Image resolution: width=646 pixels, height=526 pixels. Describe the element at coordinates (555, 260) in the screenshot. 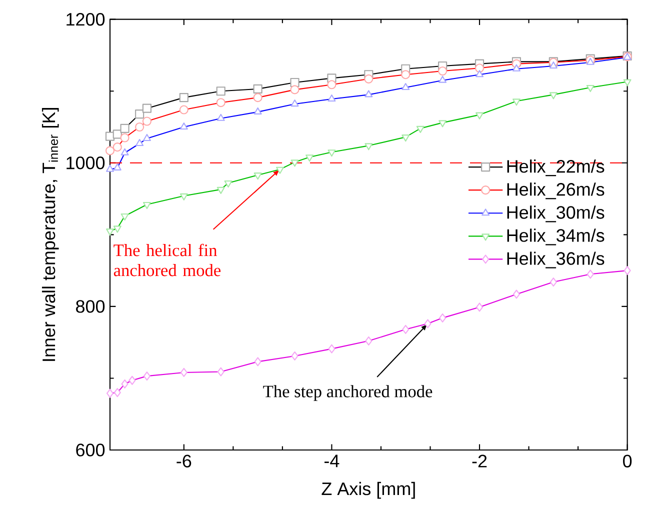

I see `legend-label: Helix_36m/s` at that location.